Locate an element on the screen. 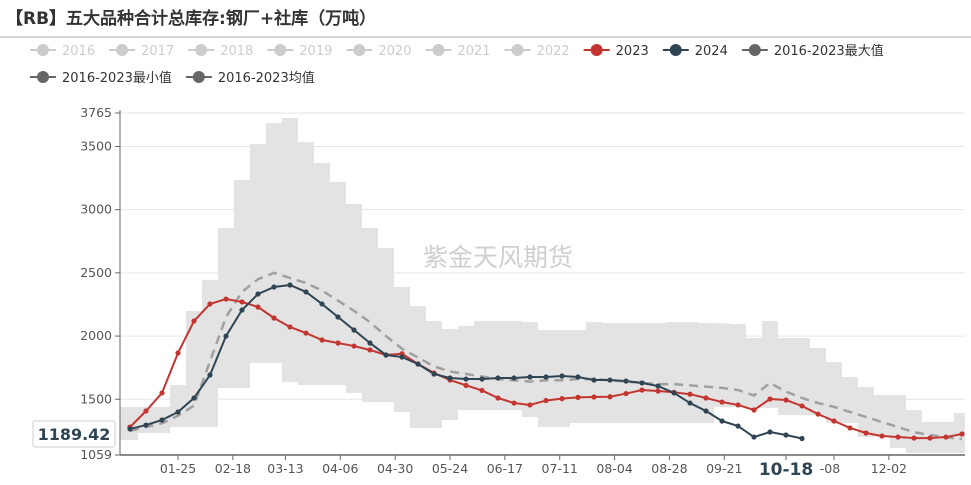 The width and height of the screenshot is (971, 485). legend-item-2016-2023最小值: 2016-2023最小值 is located at coordinates (101, 78).